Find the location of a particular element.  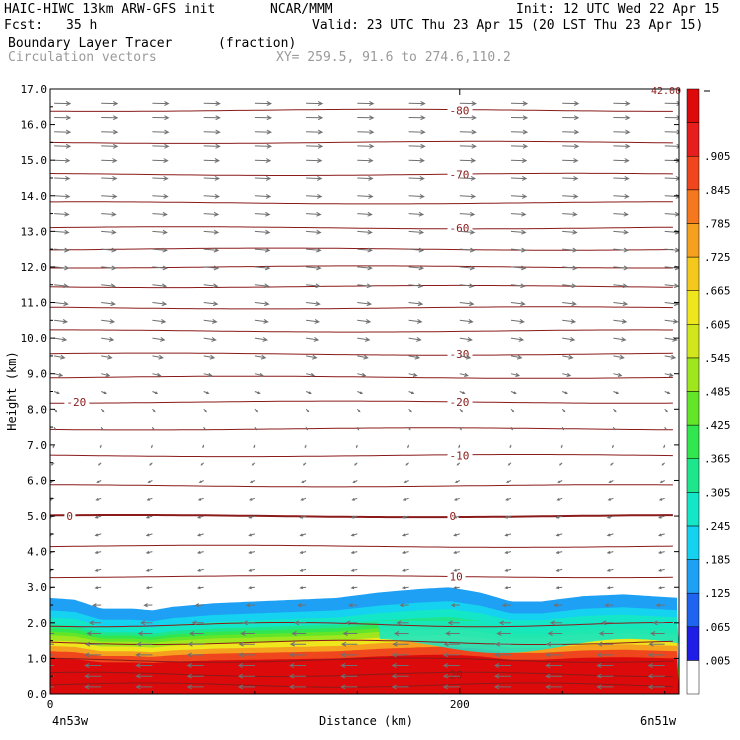

colorbar-label: .125 is located at coordinates (717, 593).